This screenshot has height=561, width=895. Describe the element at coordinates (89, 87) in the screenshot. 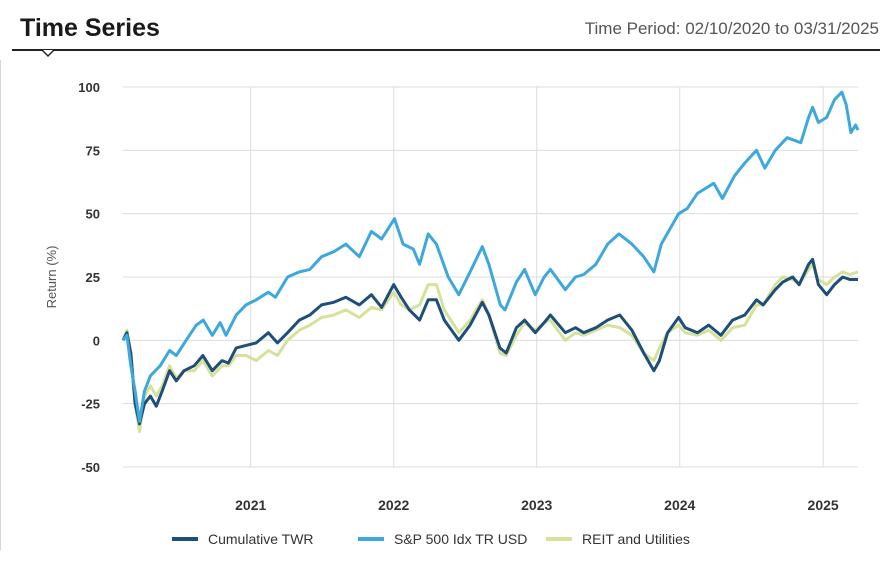

I see `y-tick-label: 100` at that location.